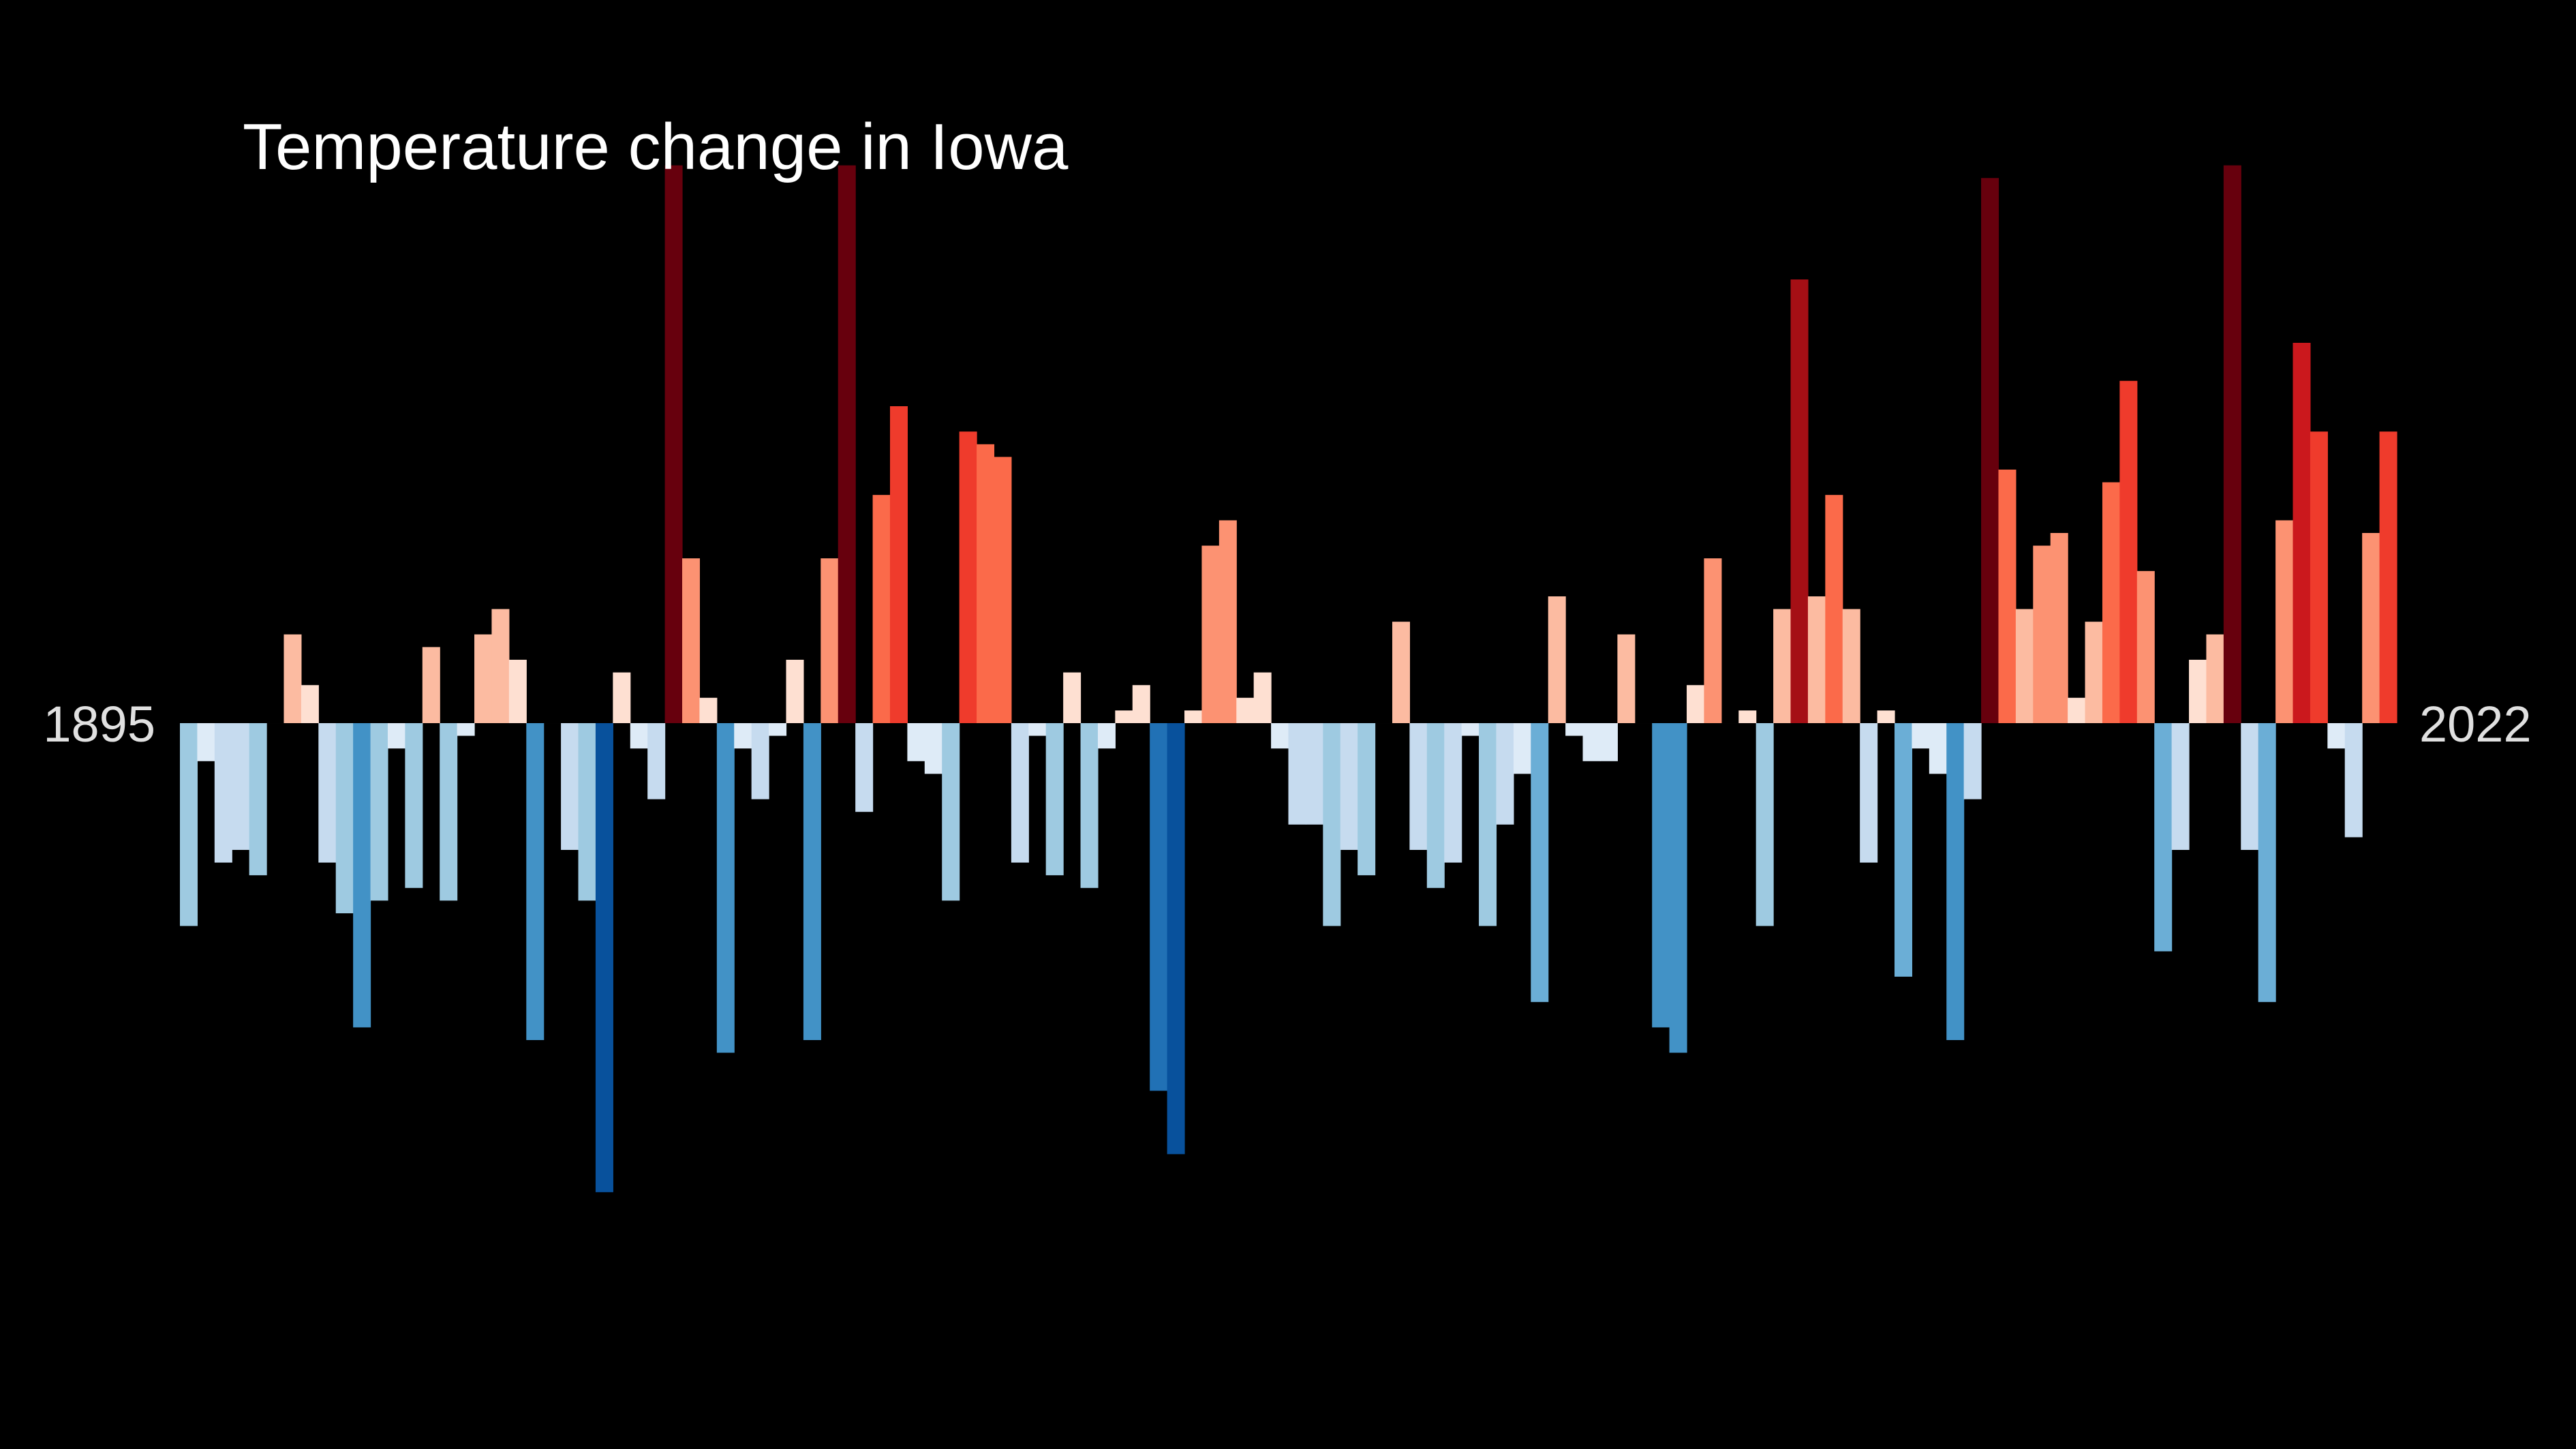 The image size is (2576, 1449). I want to click on bar-2015, so click(2267, 863).